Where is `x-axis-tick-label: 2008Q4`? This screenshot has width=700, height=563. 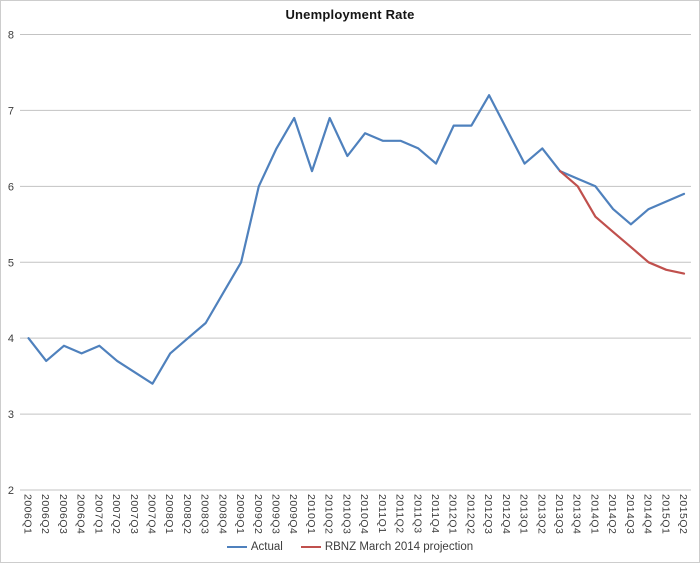
x-axis-tick-label: 2008Q4 is located at coordinates (222, 514).